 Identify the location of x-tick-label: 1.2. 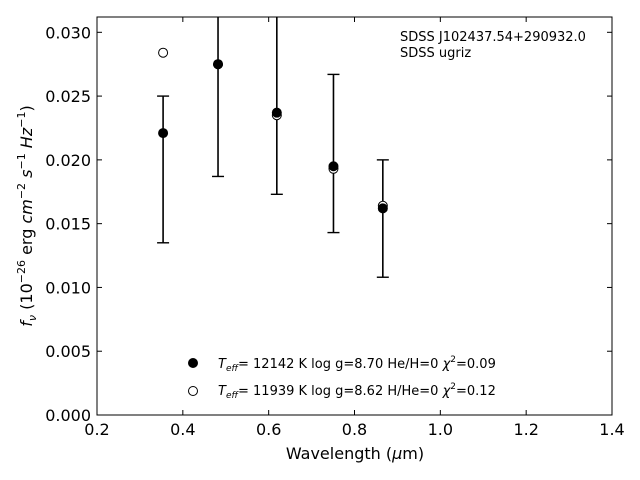
(525, 429).